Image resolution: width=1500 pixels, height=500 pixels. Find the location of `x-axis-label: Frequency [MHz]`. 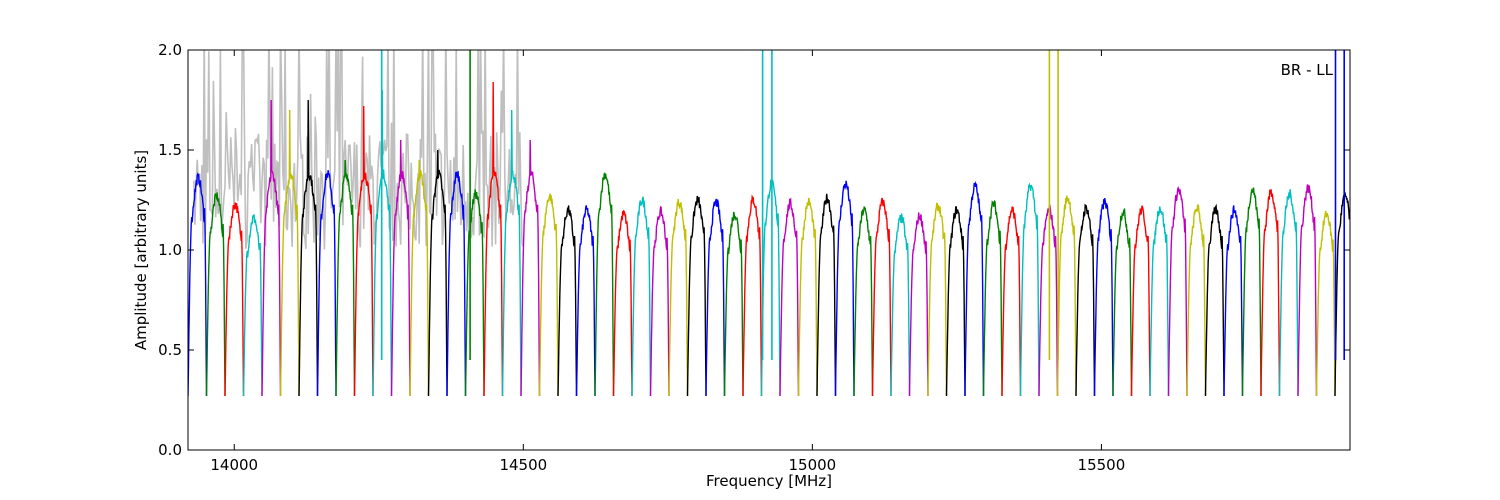

x-axis-label: Frequency [MHz] is located at coordinates (769, 481).